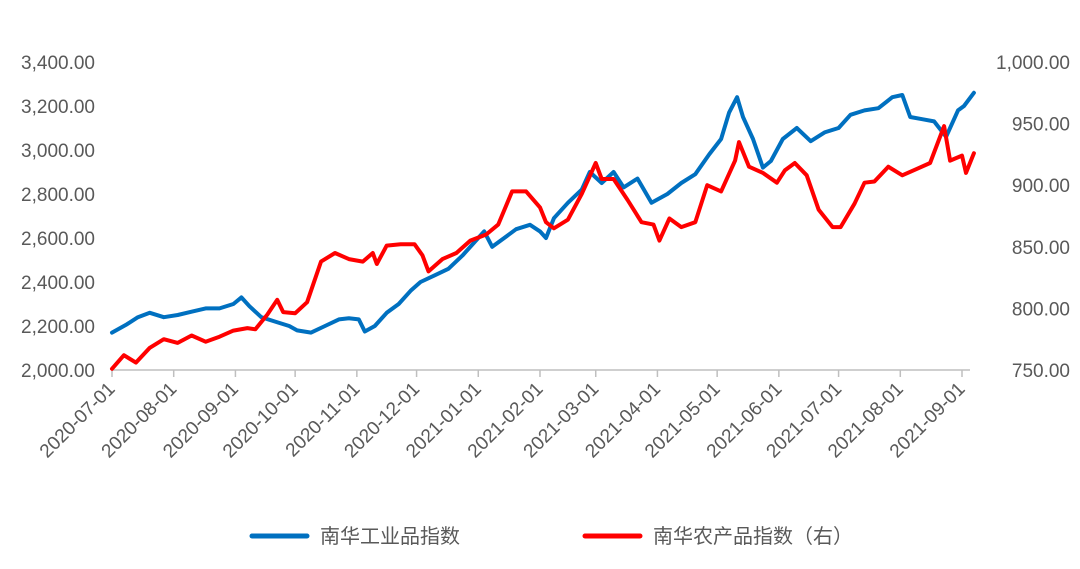  I want to click on y-right-tick-label: 1,000.00, so click(1033, 63).